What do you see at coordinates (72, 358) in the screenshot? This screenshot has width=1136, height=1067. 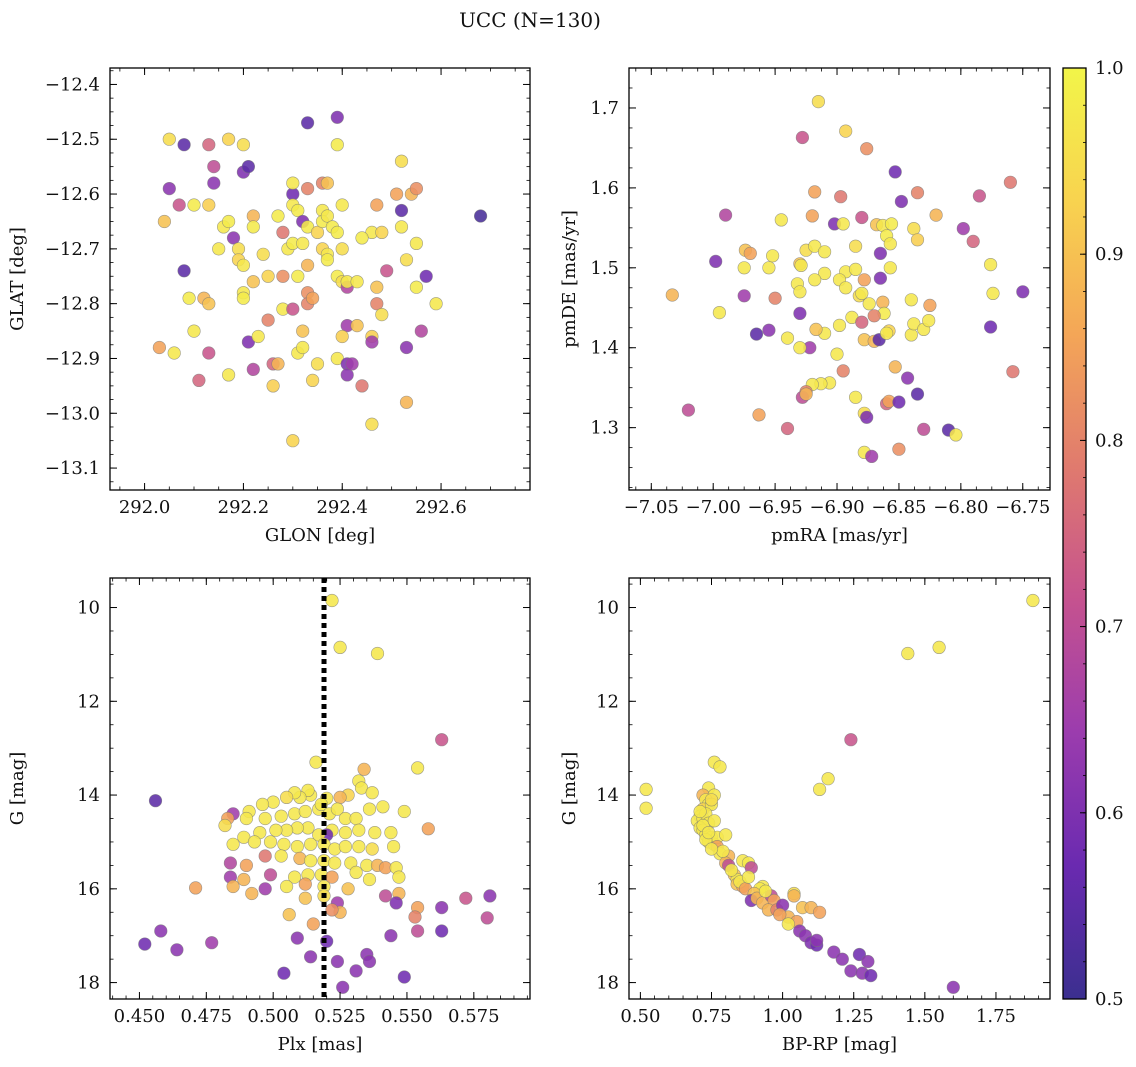 I see `y-tick-label: −12.9` at bounding box center [72, 358].